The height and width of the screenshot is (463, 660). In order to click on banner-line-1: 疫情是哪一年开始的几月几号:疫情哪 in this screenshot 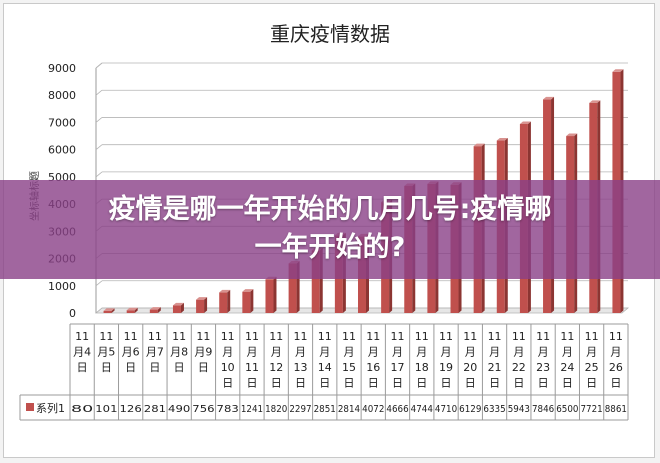, I will do `click(330, 209)`.